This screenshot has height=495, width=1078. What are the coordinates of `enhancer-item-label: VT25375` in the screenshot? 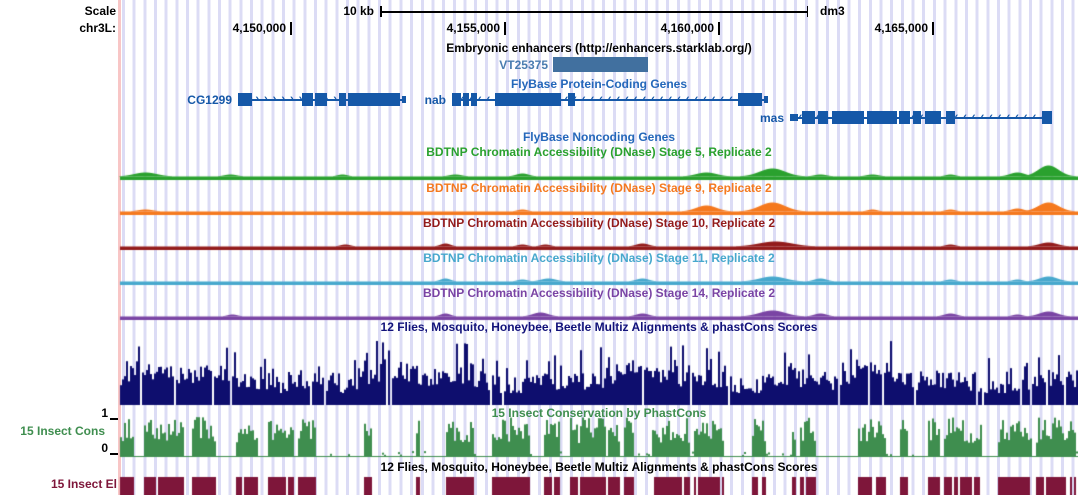 It's located at (523, 65).